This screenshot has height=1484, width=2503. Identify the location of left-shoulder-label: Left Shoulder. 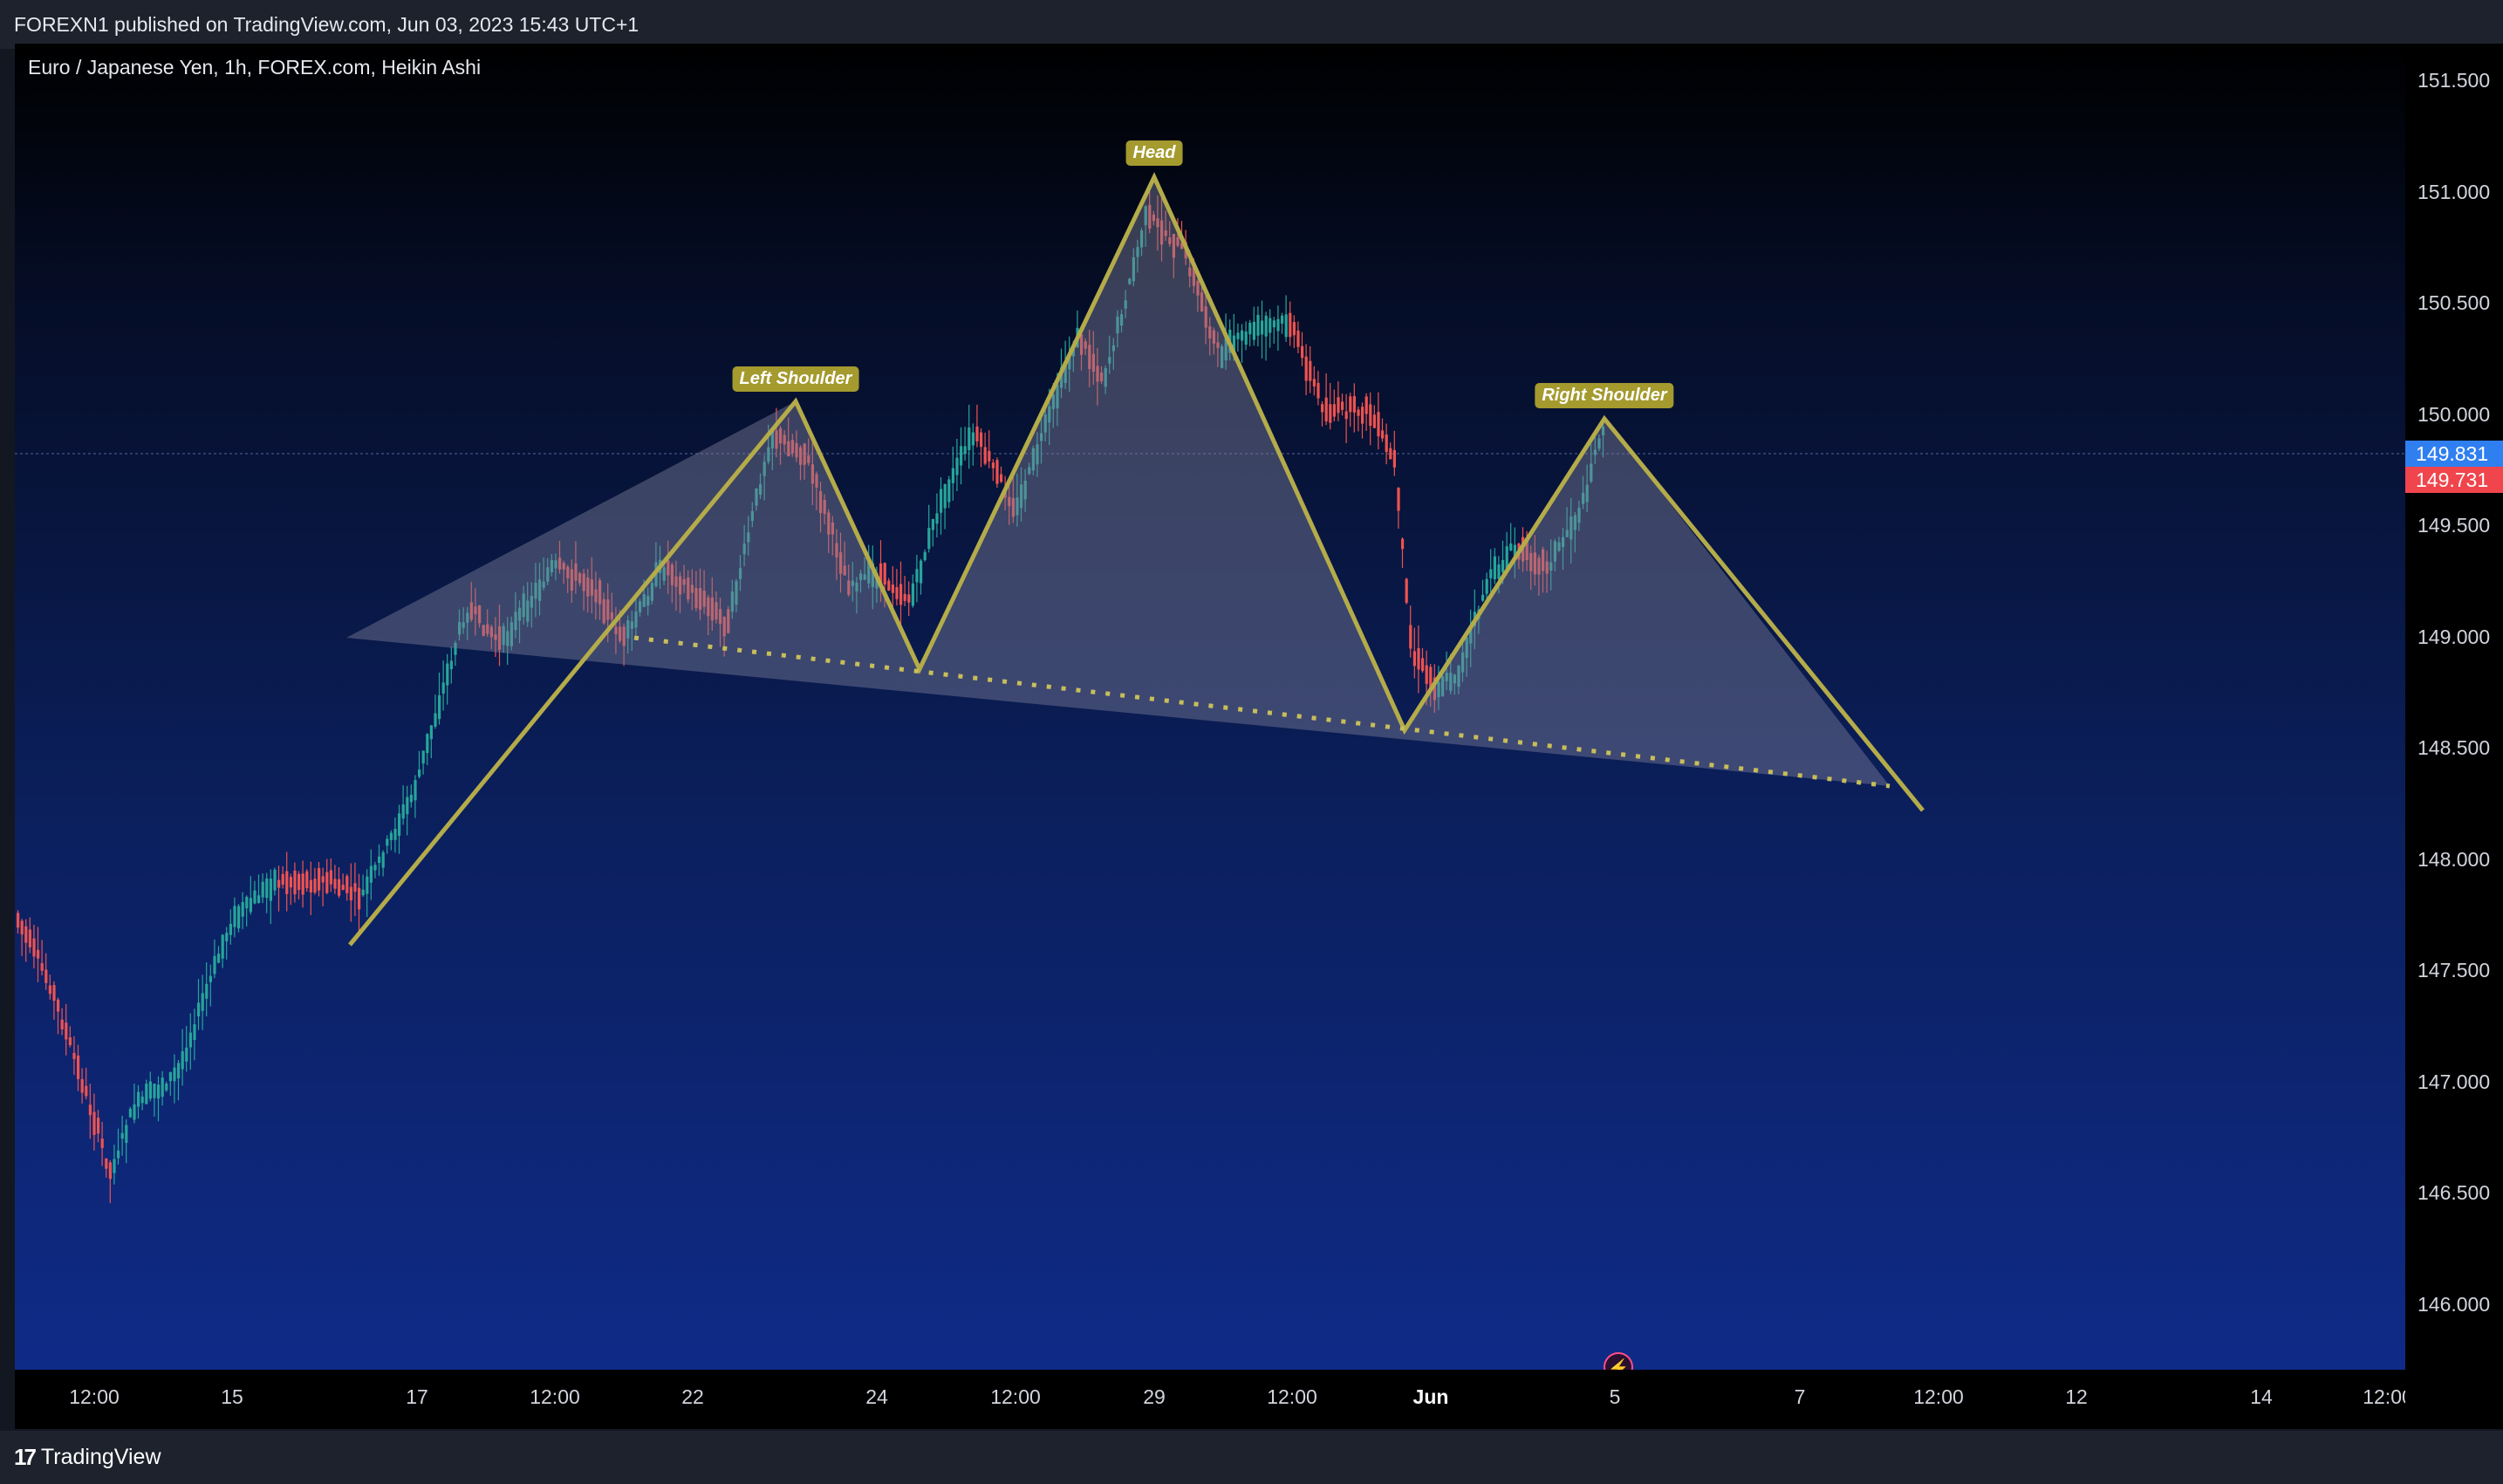
(796, 379).